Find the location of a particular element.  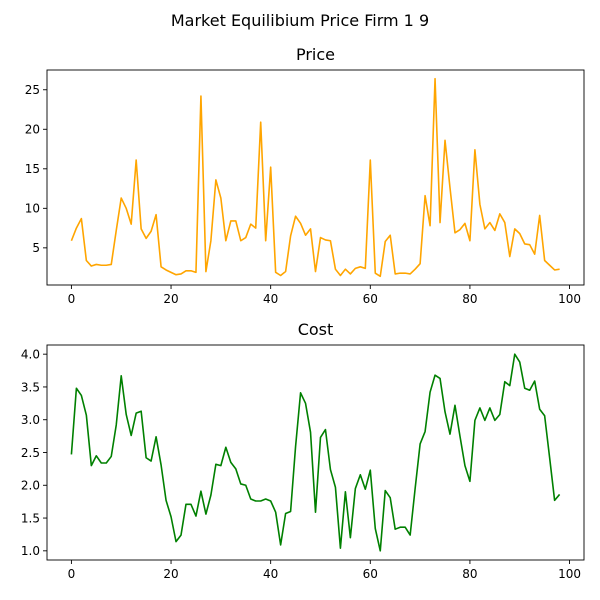

cost-x-tick-label: 80 is located at coordinates (469, 574).